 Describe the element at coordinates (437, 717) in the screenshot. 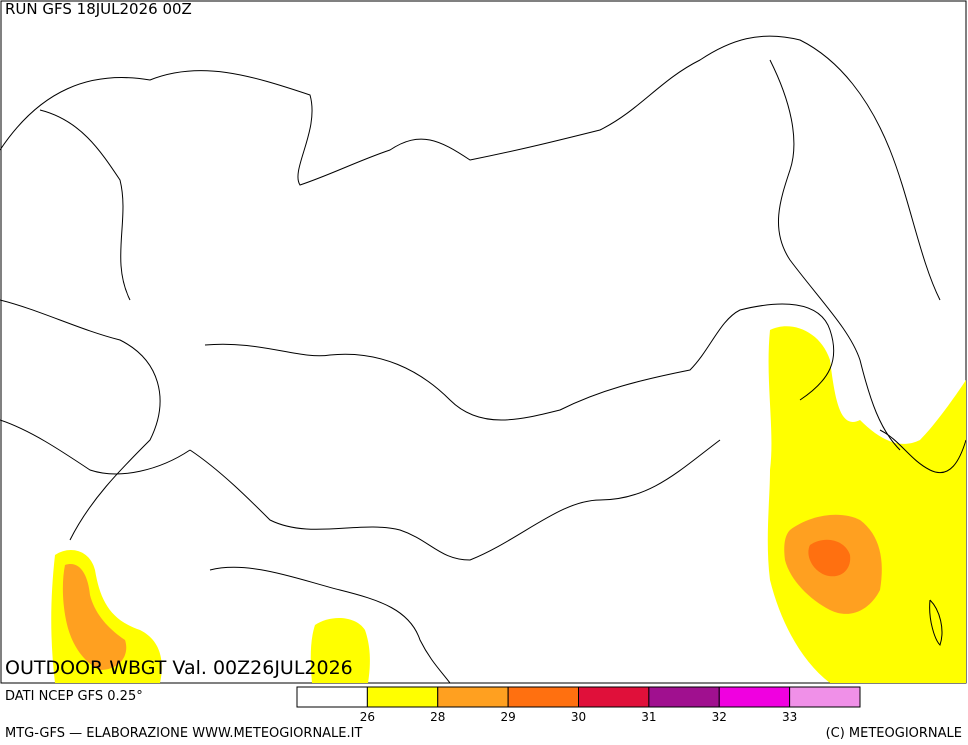

I see `colorbar-tick-label: 28` at that location.